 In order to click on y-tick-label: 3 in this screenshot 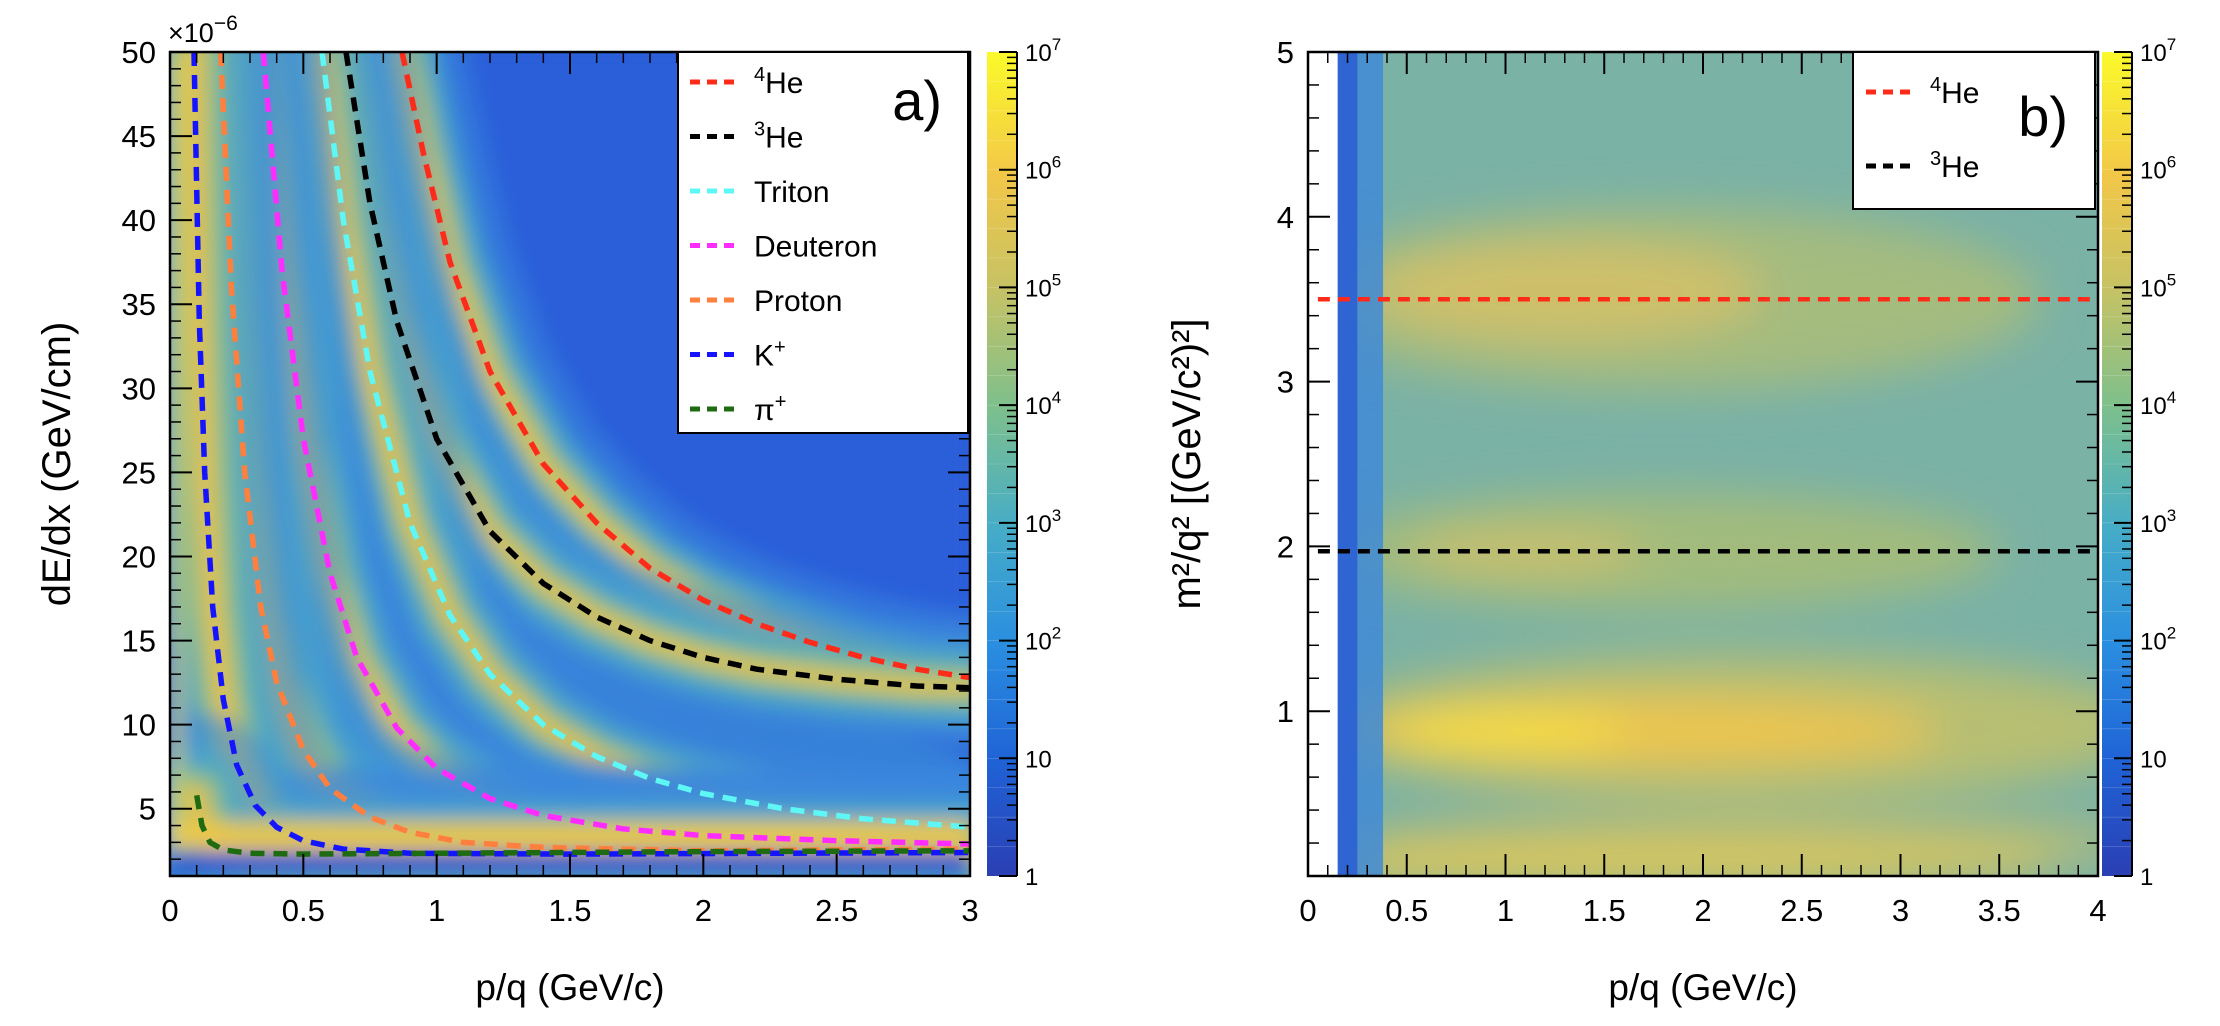, I will do `click(1285, 382)`.